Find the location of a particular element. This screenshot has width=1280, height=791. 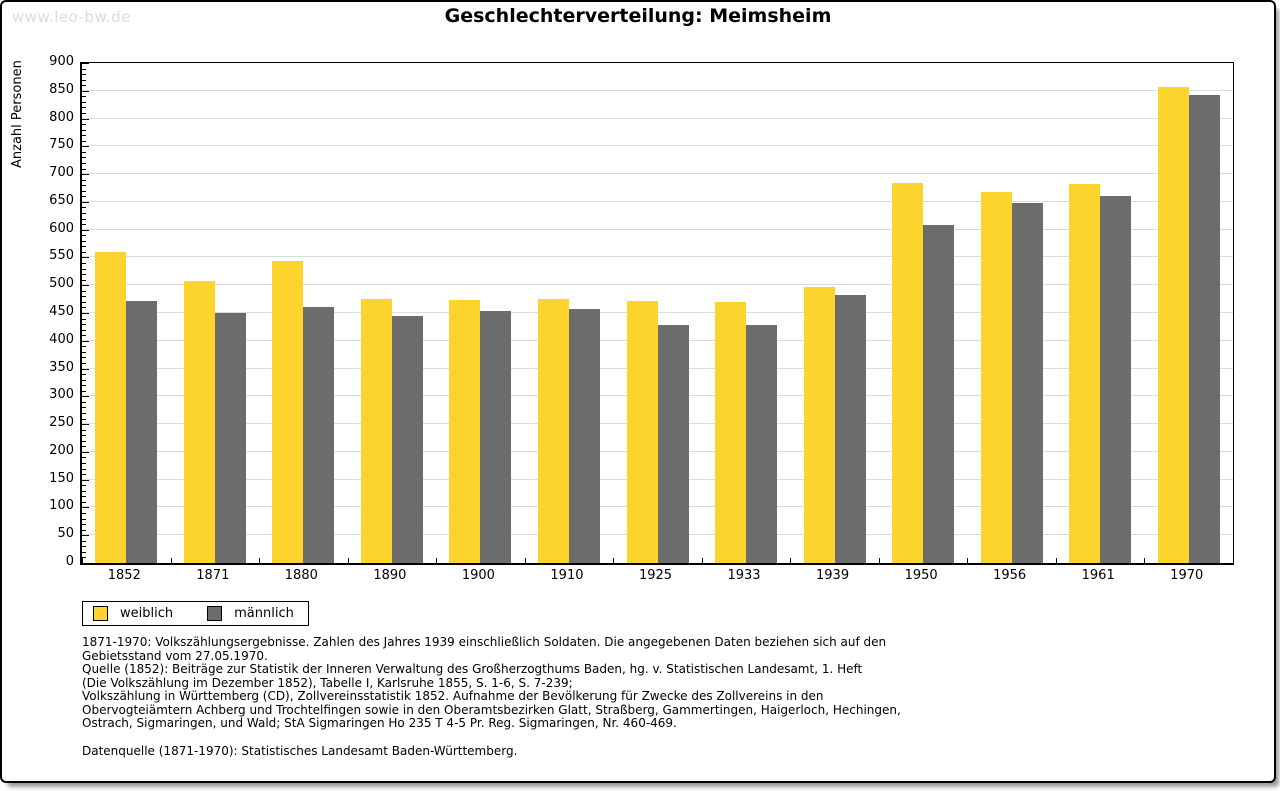

maennlich-swatch-icon is located at coordinates (215, 613).